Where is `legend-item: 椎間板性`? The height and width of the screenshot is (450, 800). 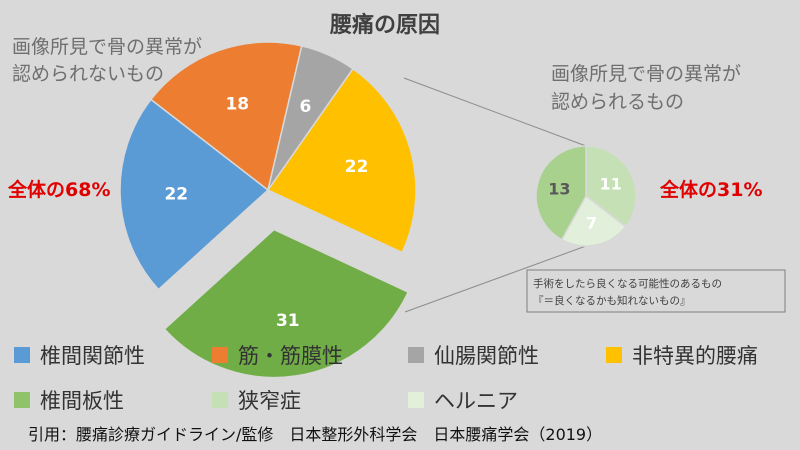 legend-item: 椎間板性 is located at coordinates (69, 401).